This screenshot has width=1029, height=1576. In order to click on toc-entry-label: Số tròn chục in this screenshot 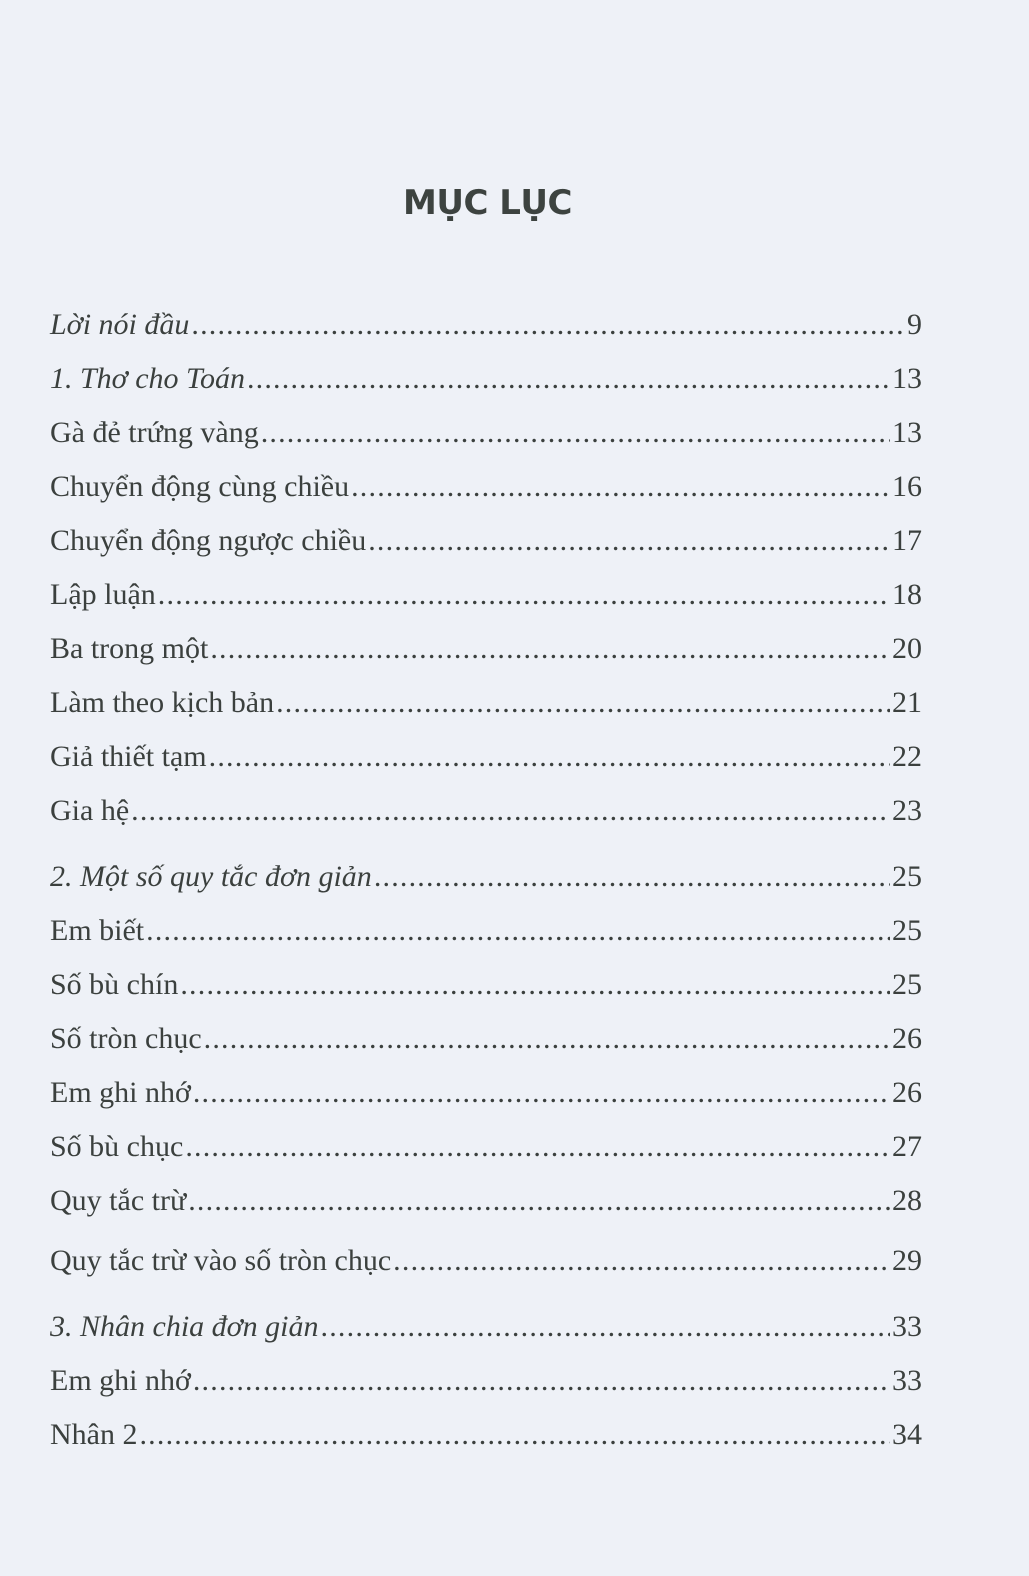, I will do `click(126, 1038)`.